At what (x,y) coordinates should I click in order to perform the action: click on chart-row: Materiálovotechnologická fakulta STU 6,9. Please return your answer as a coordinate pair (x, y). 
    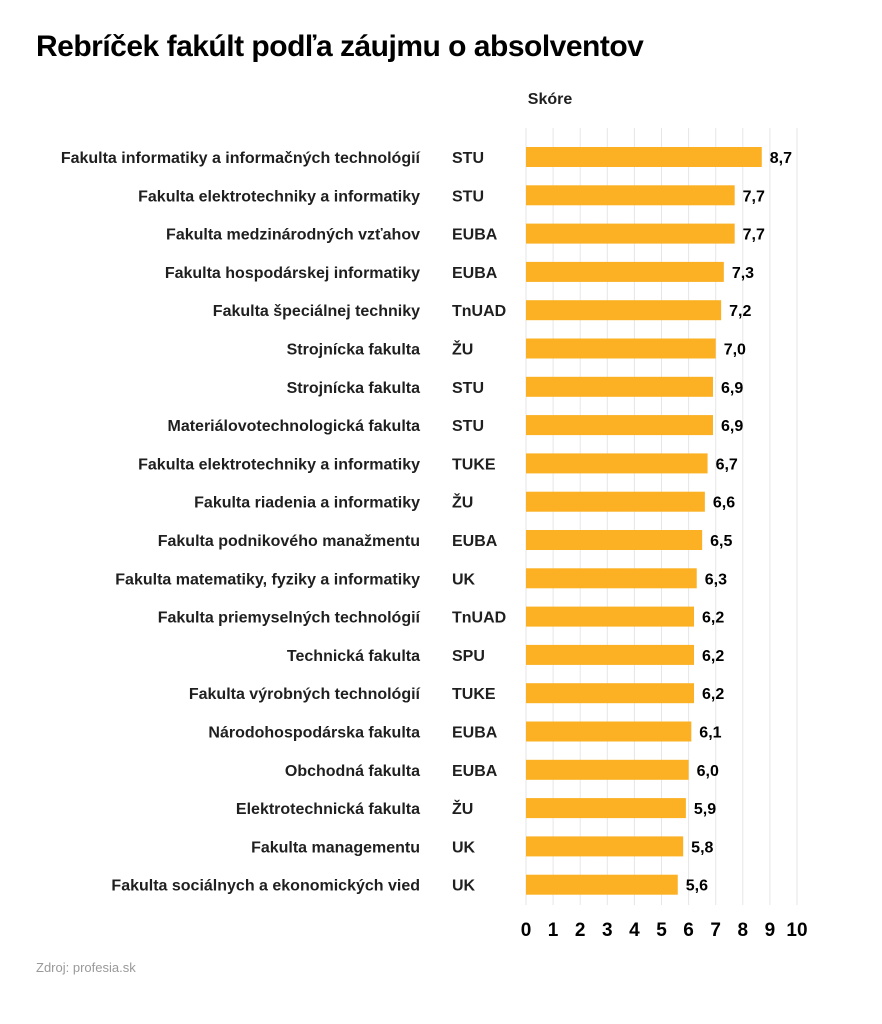
    Looking at the image, I should click on (455, 425).